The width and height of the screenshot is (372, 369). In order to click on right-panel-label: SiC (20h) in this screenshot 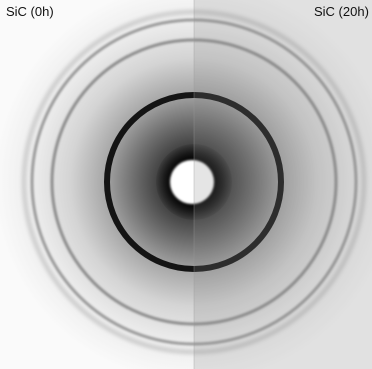, I will do `click(341, 11)`.